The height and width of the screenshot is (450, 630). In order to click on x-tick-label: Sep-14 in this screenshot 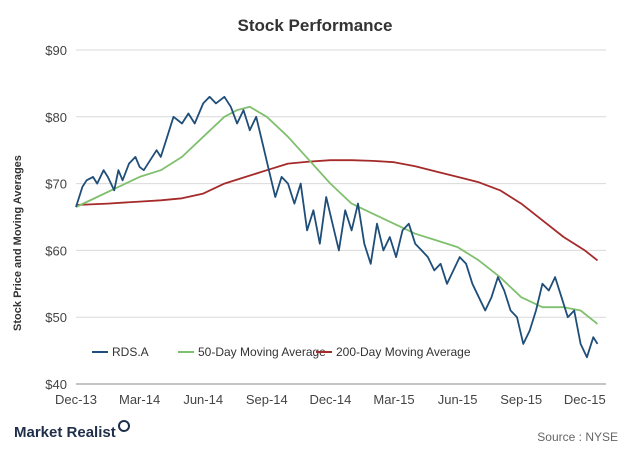, I will do `click(267, 399)`.